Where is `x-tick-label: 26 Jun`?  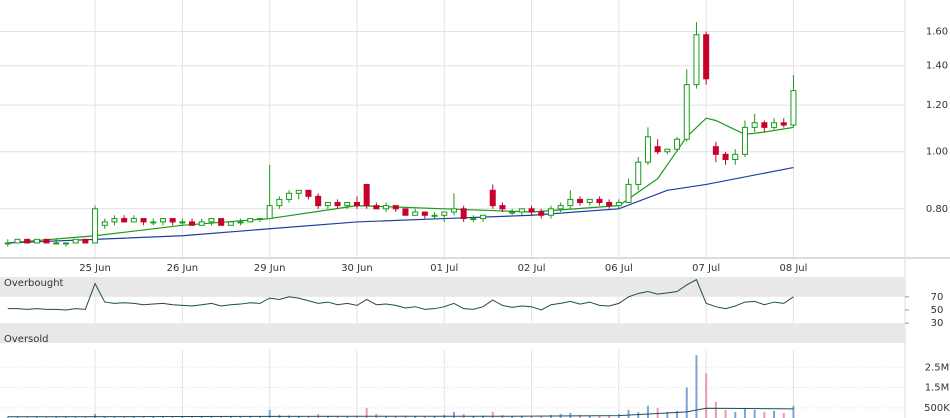
x-tick-label: 26 Jun is located at coordinates (183, 268).